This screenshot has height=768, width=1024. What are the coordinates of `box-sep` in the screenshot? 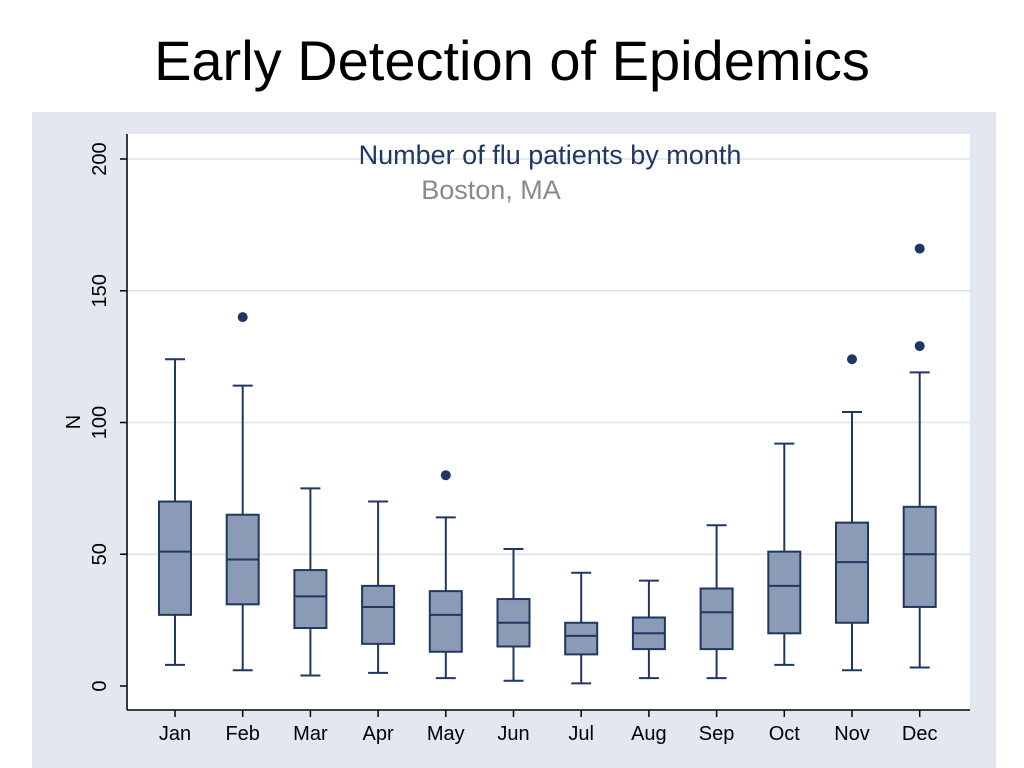 It's located at (716, 602).